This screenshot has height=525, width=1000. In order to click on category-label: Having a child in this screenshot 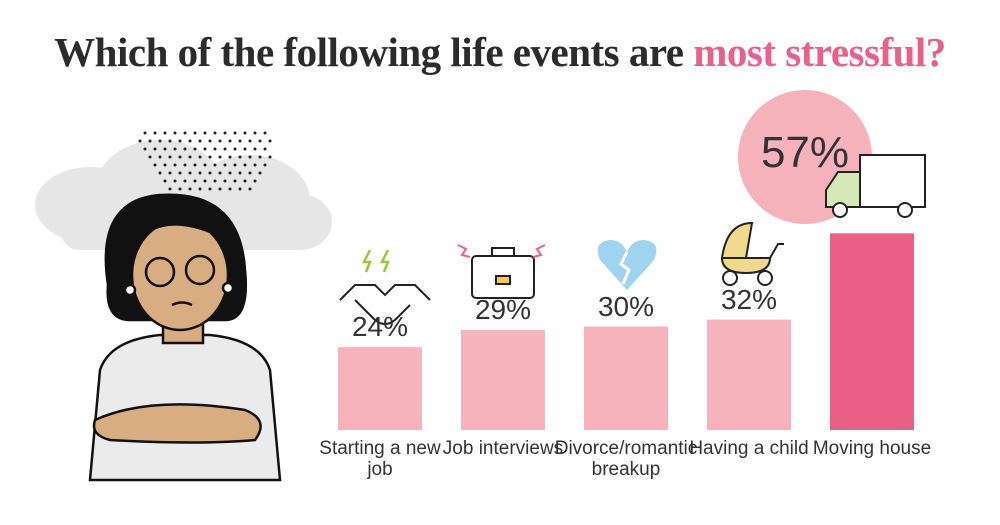, I will do `click(749, 448)`.